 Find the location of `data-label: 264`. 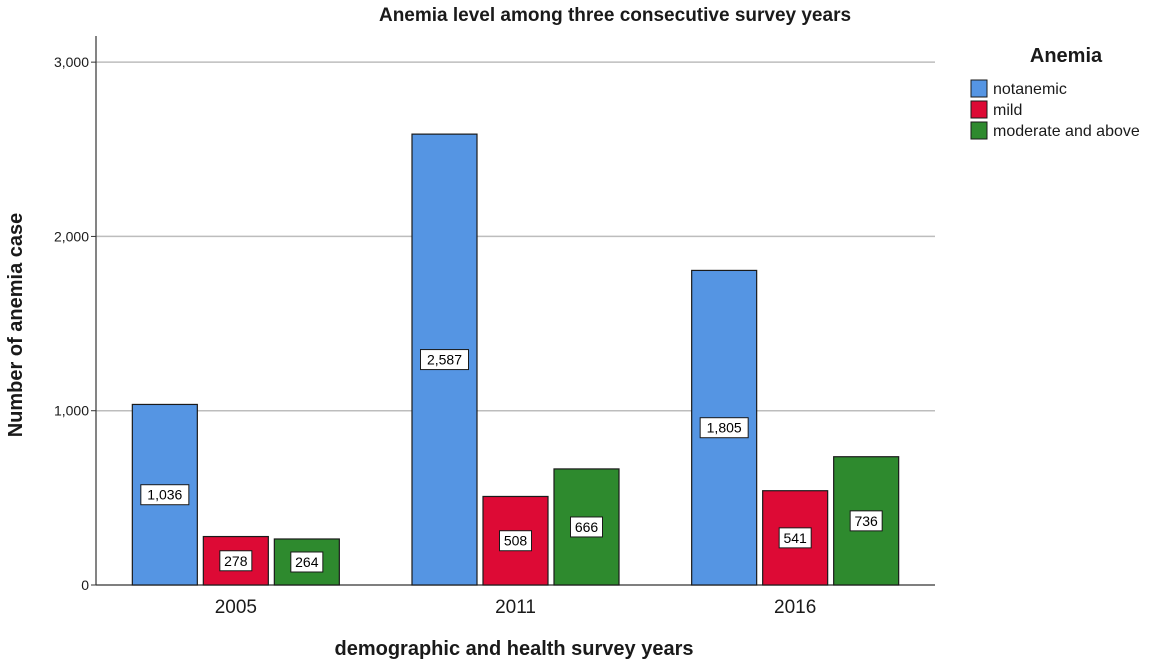

data-label: 264 is located at coordinates (307, 562).